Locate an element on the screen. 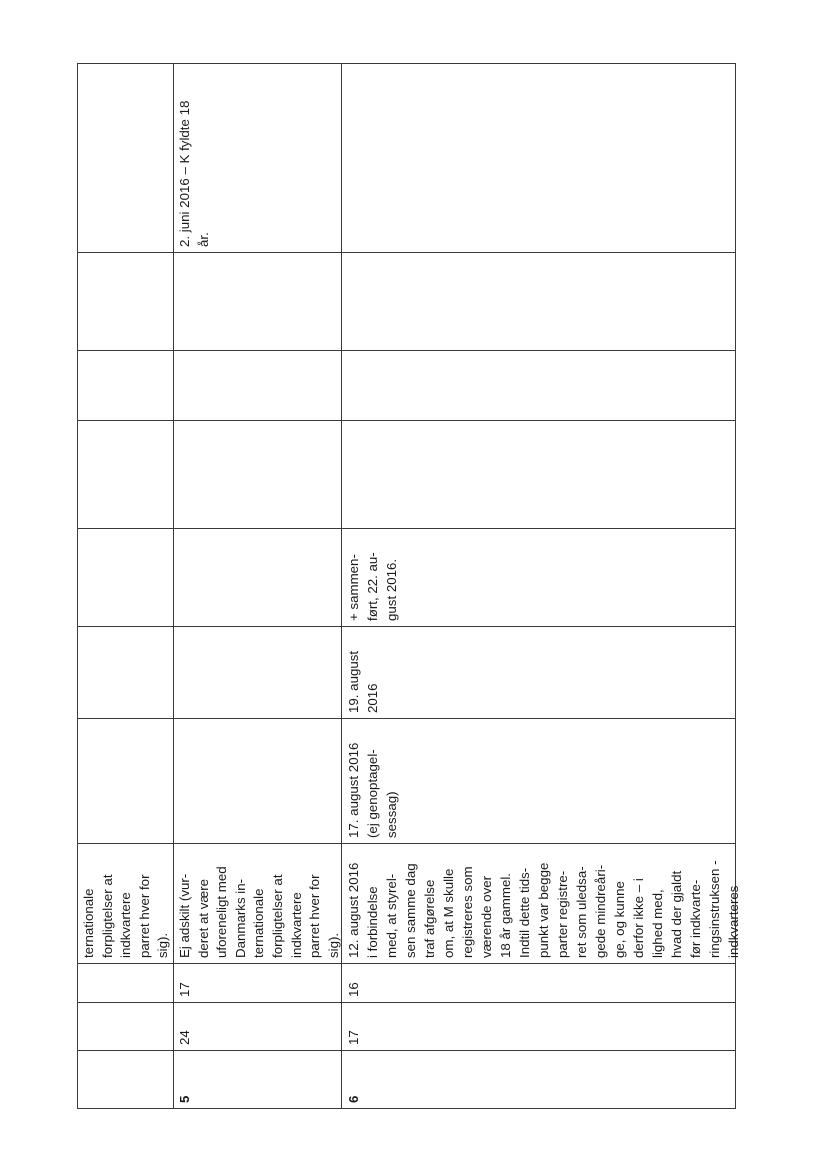 This screenshot has height=1169, width=828. cell-text-line: værende over is located at coordinates (486, 916).